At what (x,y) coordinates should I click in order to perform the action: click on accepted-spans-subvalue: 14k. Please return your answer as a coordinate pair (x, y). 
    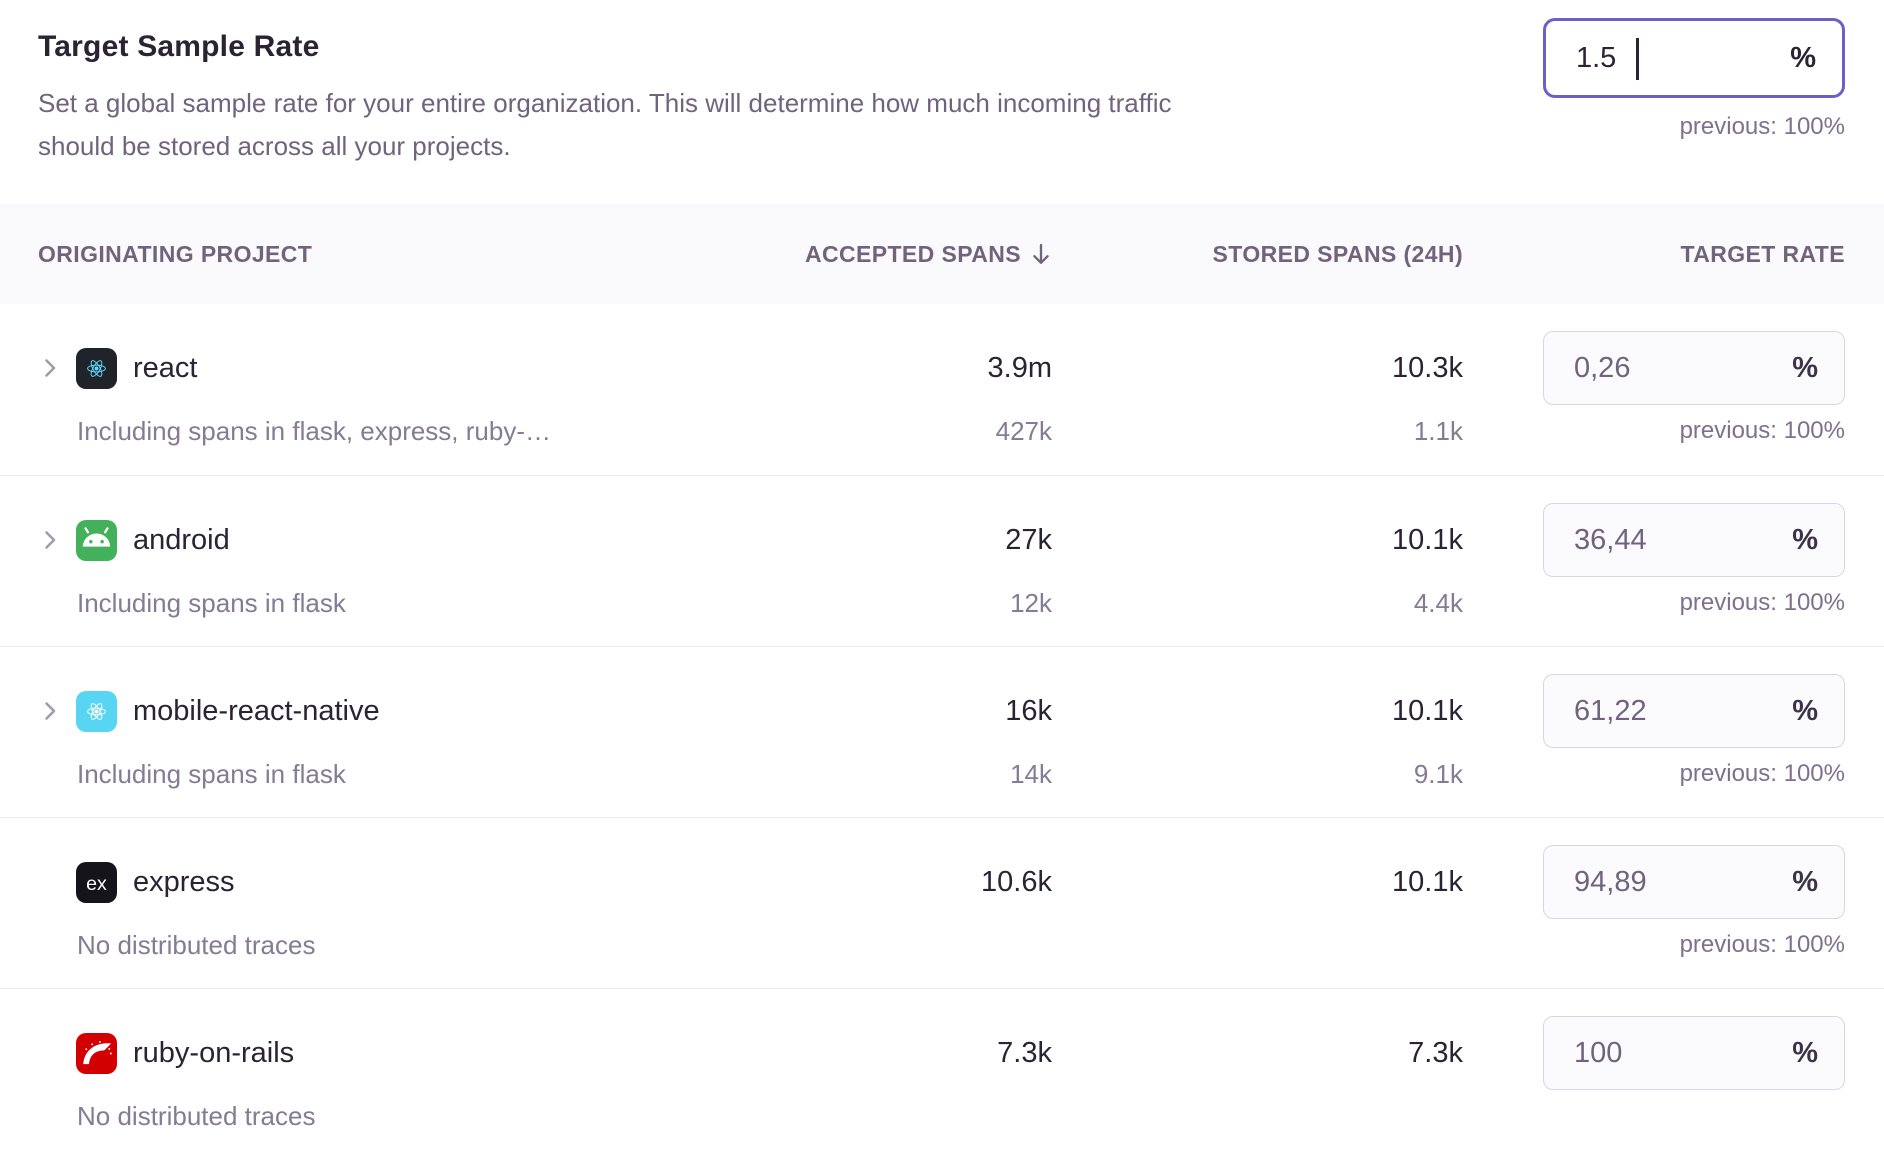
    Looking at the image, I should click on (1031, 773).